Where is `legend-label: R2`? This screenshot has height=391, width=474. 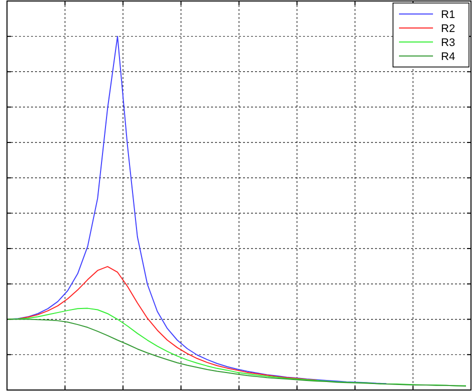
legend-label: R2 is located at coordinates (448, 29).